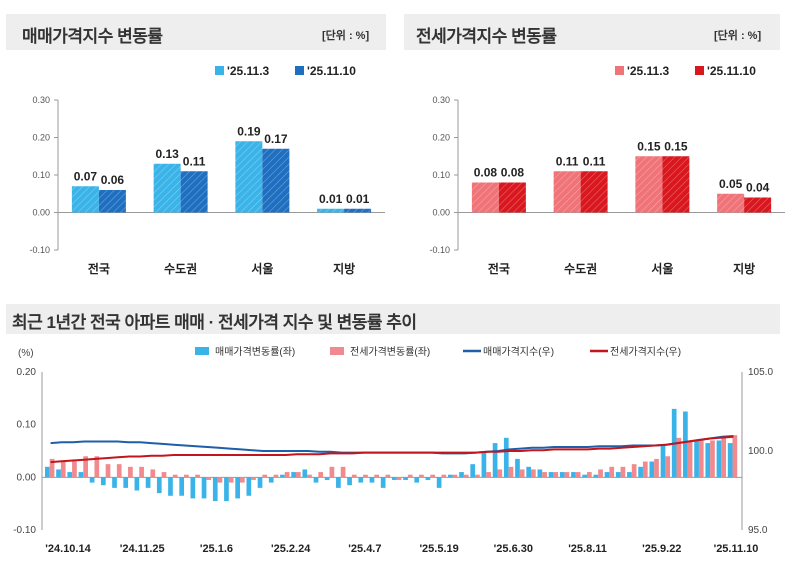 This screenshot has width=800, height=564. Describe the element at coordinates (513, 549) in the screenshot. I see `trend-x-tick-label: '25.6.30` at that location.